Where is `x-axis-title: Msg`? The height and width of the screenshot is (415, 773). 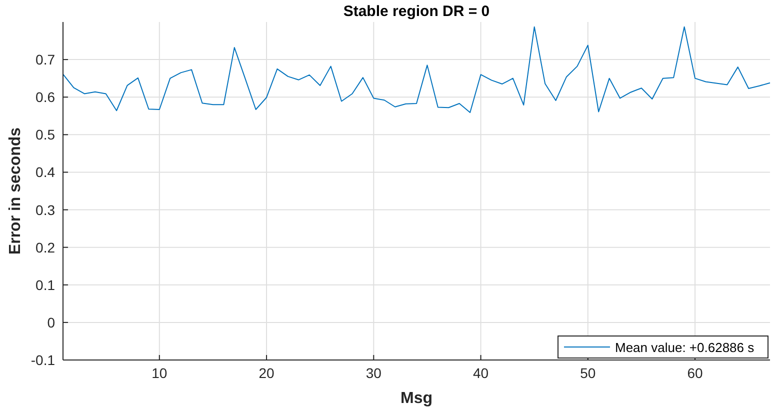
x-axis-title: Msg is located at coordinates (416, 398).